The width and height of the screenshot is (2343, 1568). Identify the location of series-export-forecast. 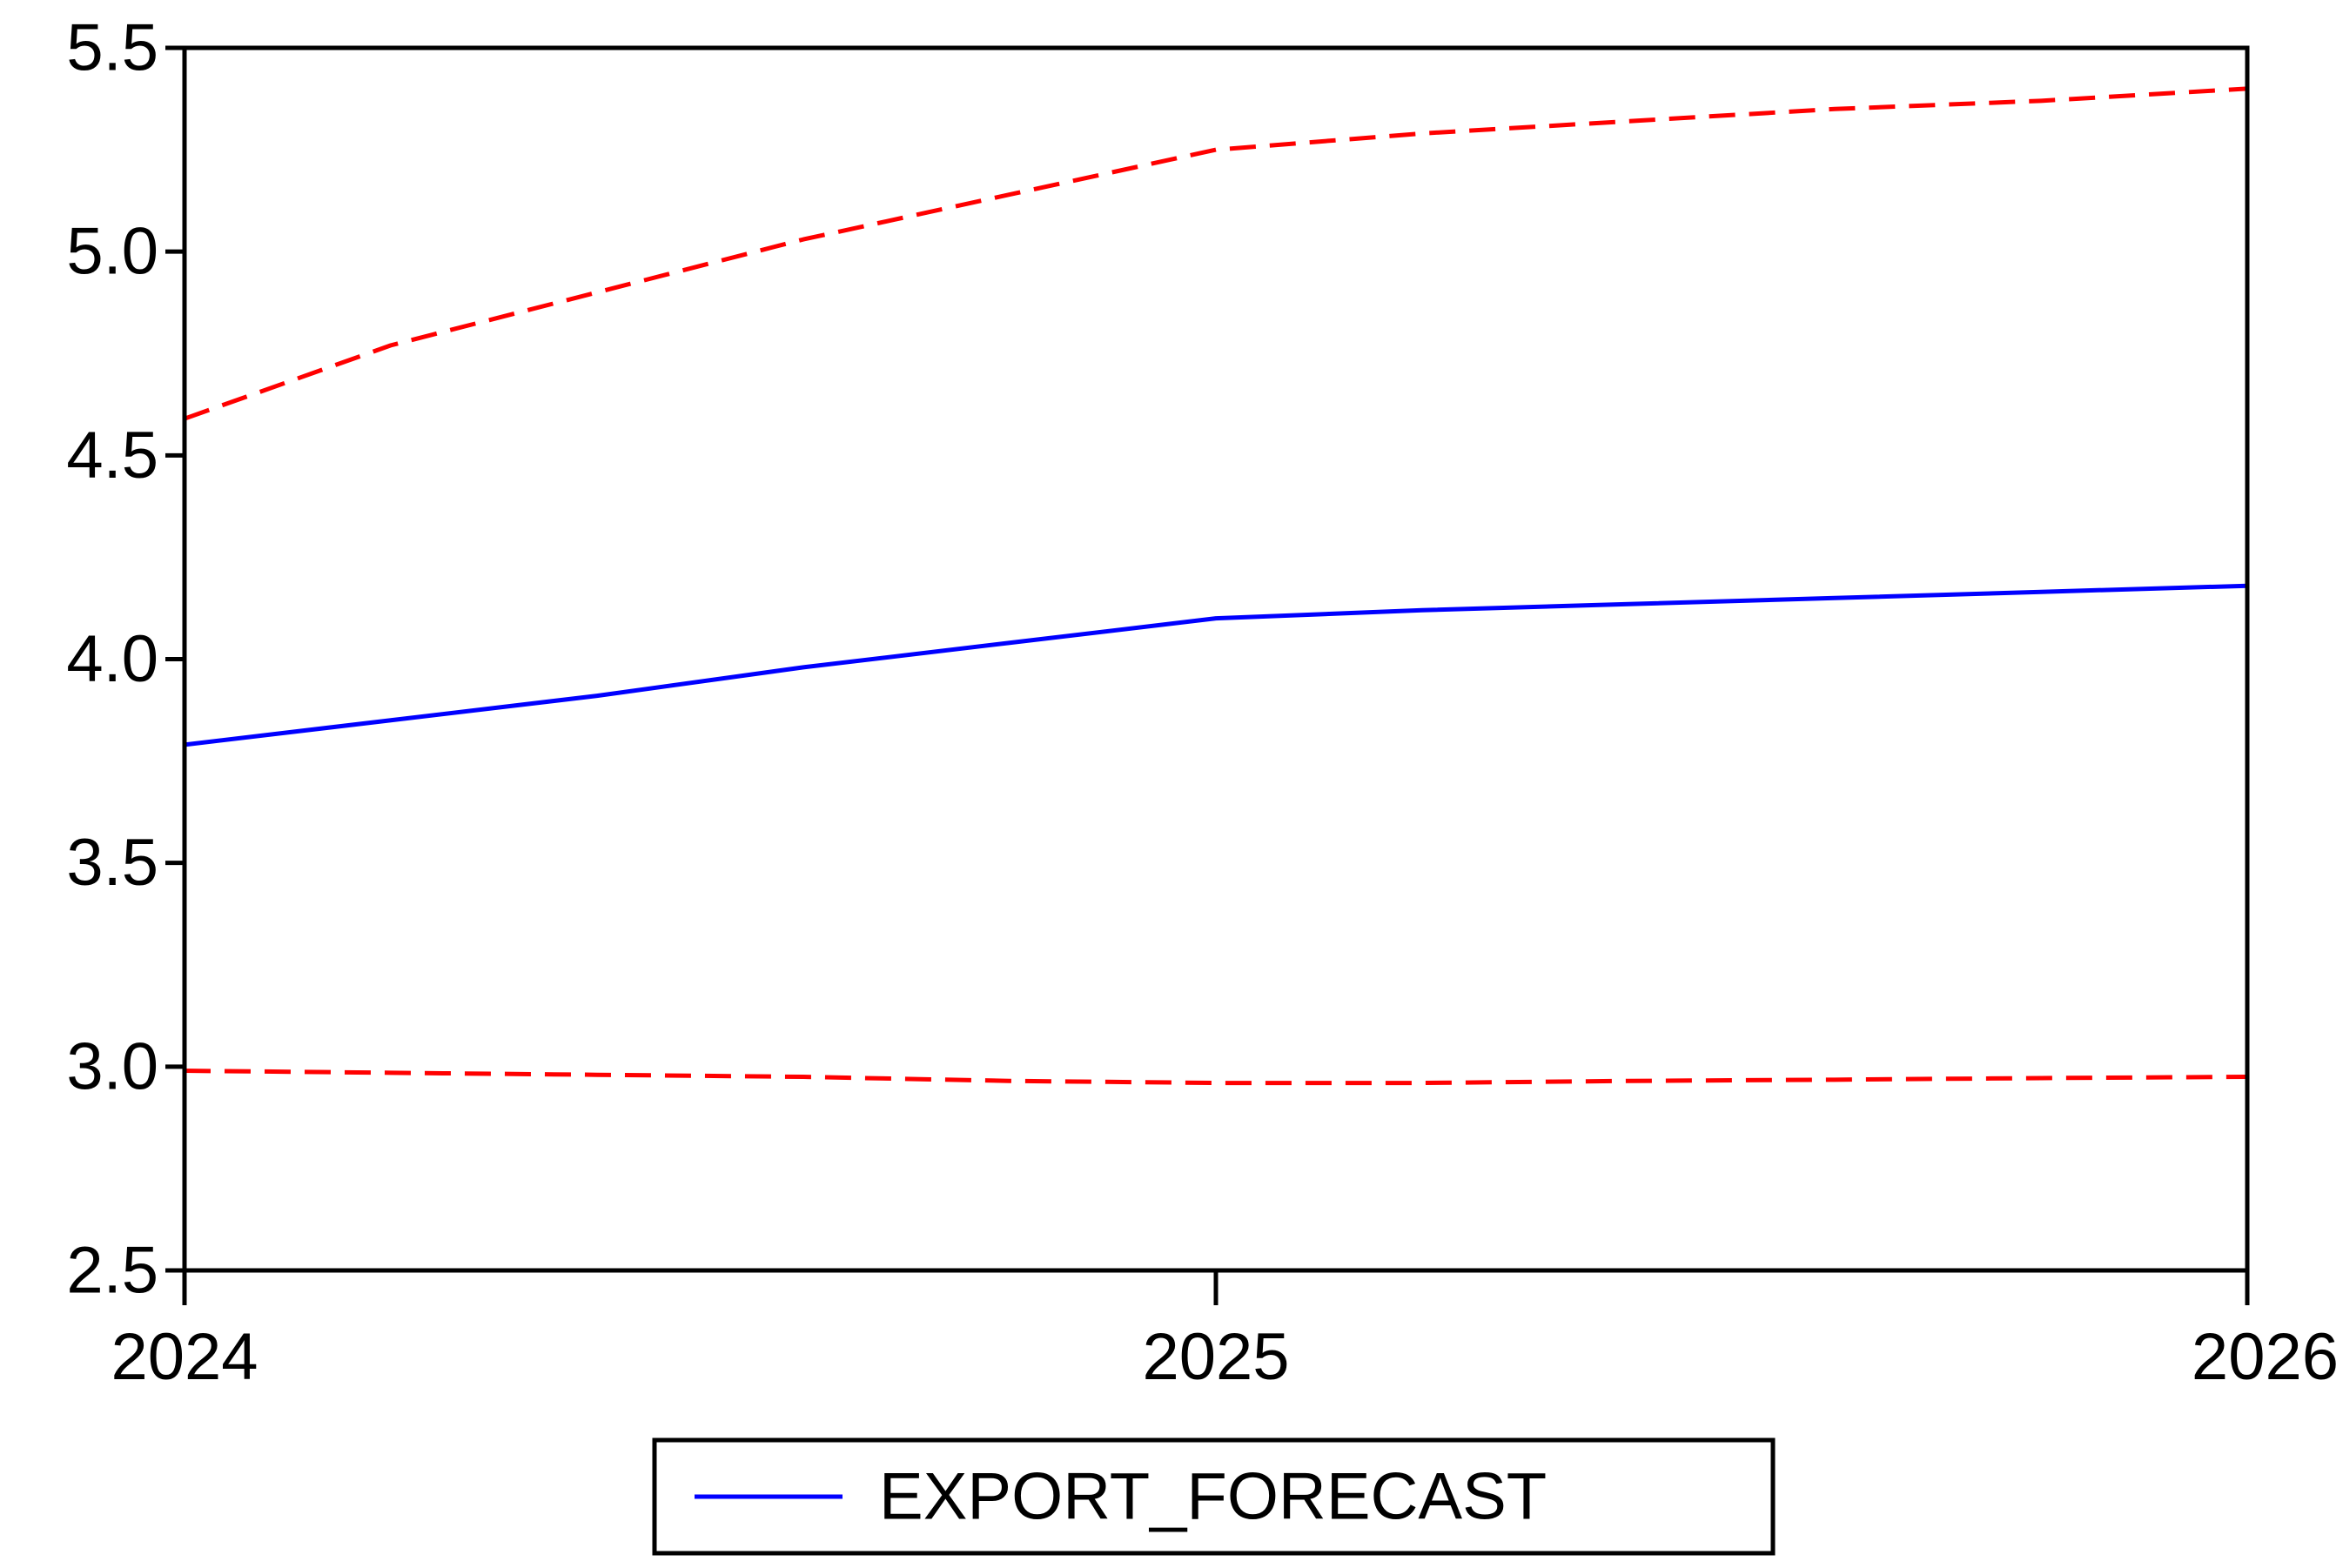
(1216, 665).